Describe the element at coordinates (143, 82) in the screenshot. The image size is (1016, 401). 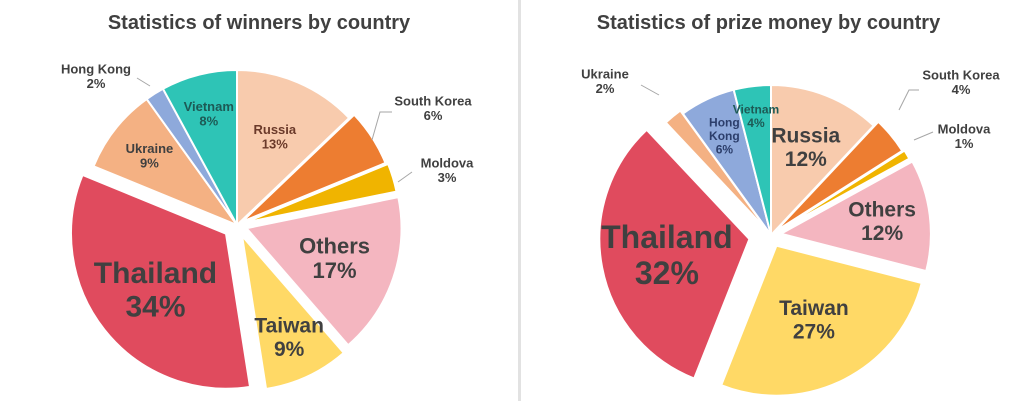
I see `leader-line-hong-kong` at that location.